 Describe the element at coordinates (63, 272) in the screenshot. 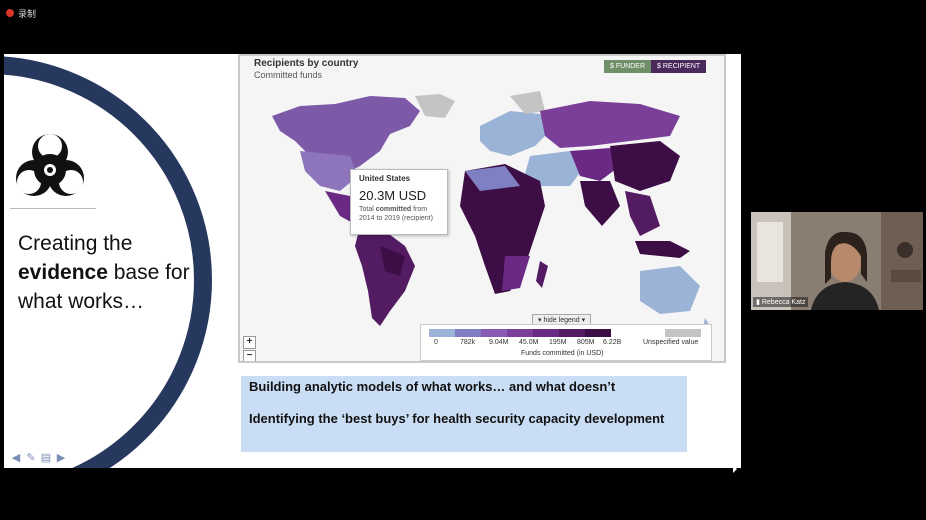

I see `title-bold: evidence` at that location.